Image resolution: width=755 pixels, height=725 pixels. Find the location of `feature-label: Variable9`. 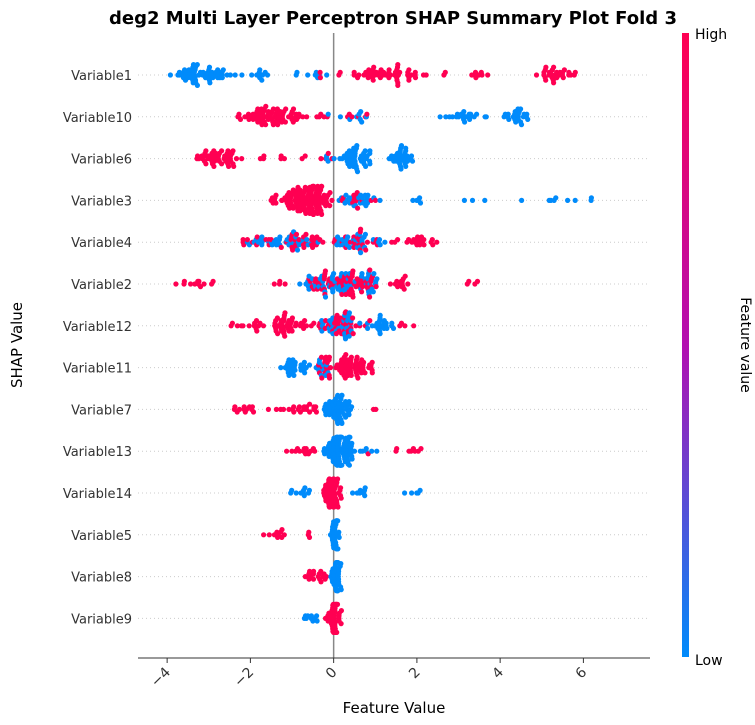

feature-label: Variable9 is located at coordinates (101, 619).